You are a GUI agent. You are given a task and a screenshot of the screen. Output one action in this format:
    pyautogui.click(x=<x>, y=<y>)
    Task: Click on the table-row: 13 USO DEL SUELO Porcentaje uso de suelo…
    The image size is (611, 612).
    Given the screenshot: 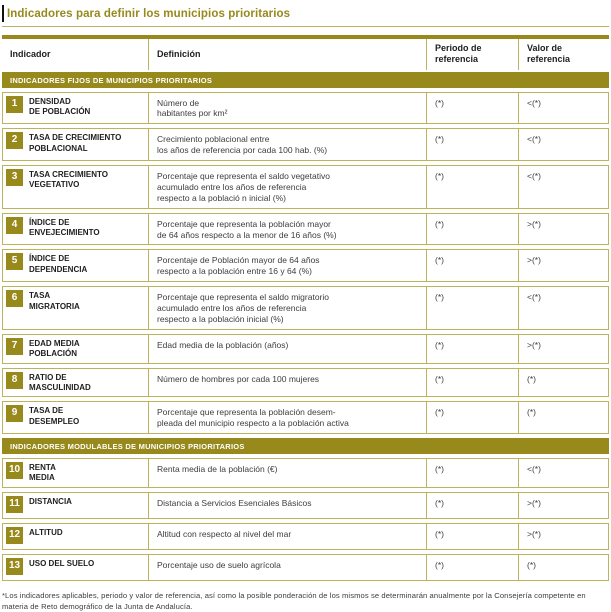 What is the action you would take?
    pyautogui.click(x=305, y=567)
    